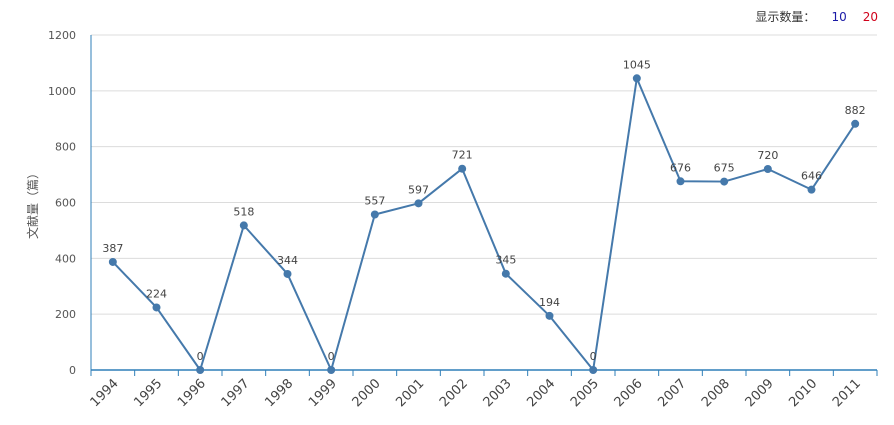 The height and width of the screenshot is (425, 894). Describe the element at coordinates (767, 155) in the screenshot. I see `data-label: 720` at that location.